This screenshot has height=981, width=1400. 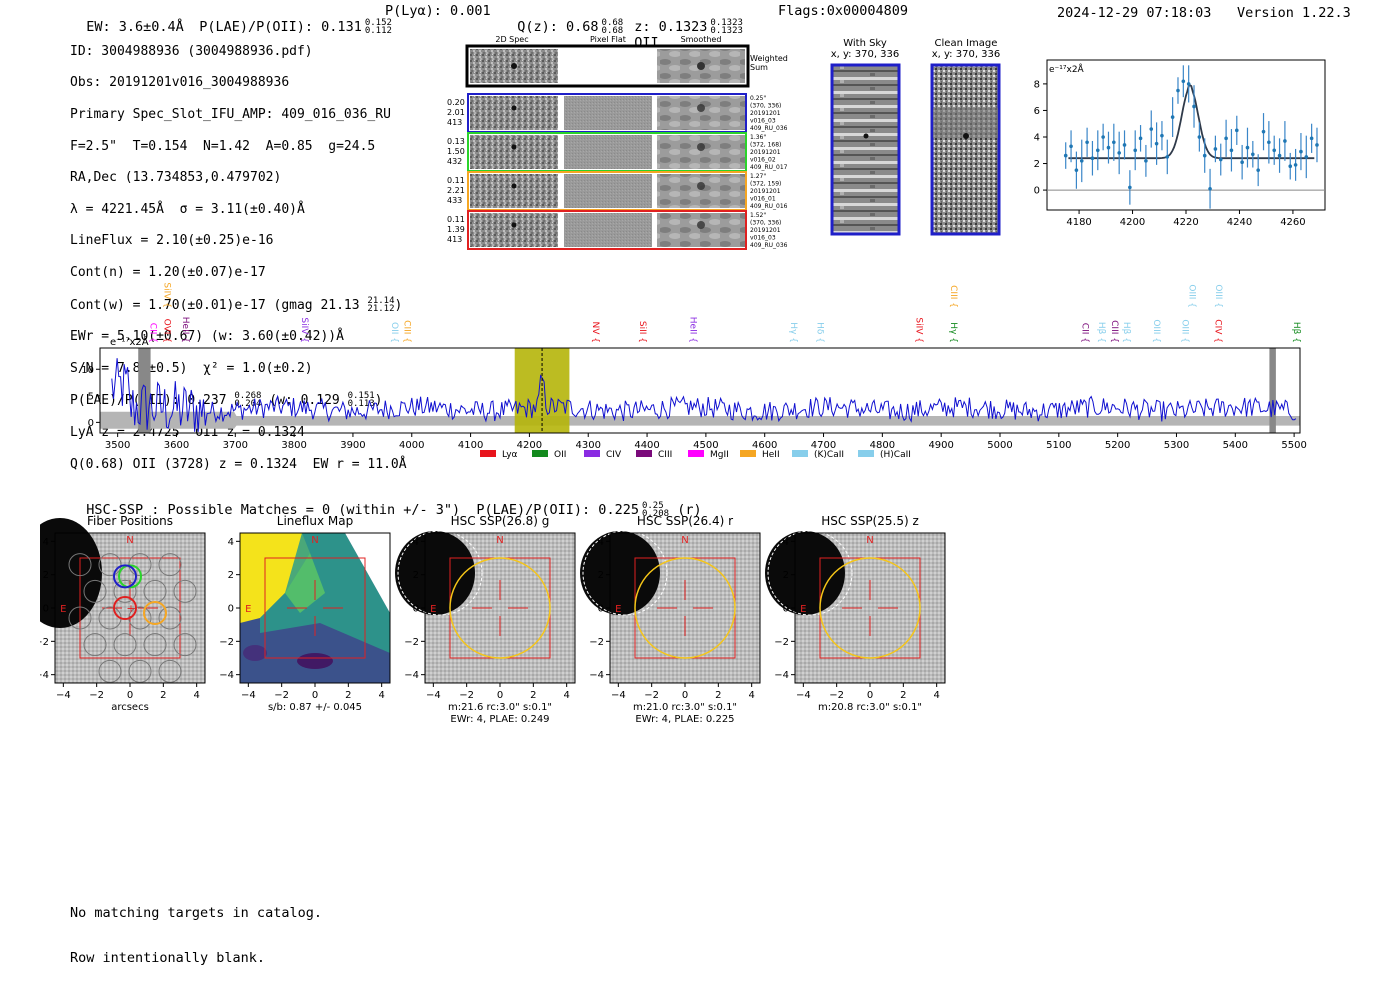 I want to click on line-marker-label: CIV {, so click(x=1217, y=331).